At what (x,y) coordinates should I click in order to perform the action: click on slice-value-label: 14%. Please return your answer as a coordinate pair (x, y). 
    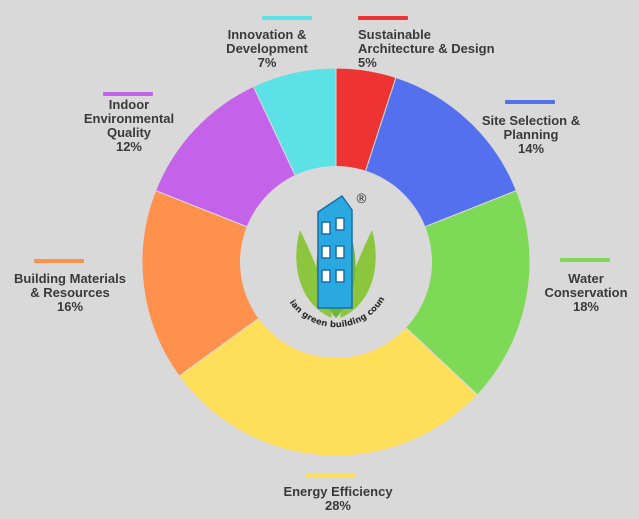
    Looking at the image, I should click on (531, 148).